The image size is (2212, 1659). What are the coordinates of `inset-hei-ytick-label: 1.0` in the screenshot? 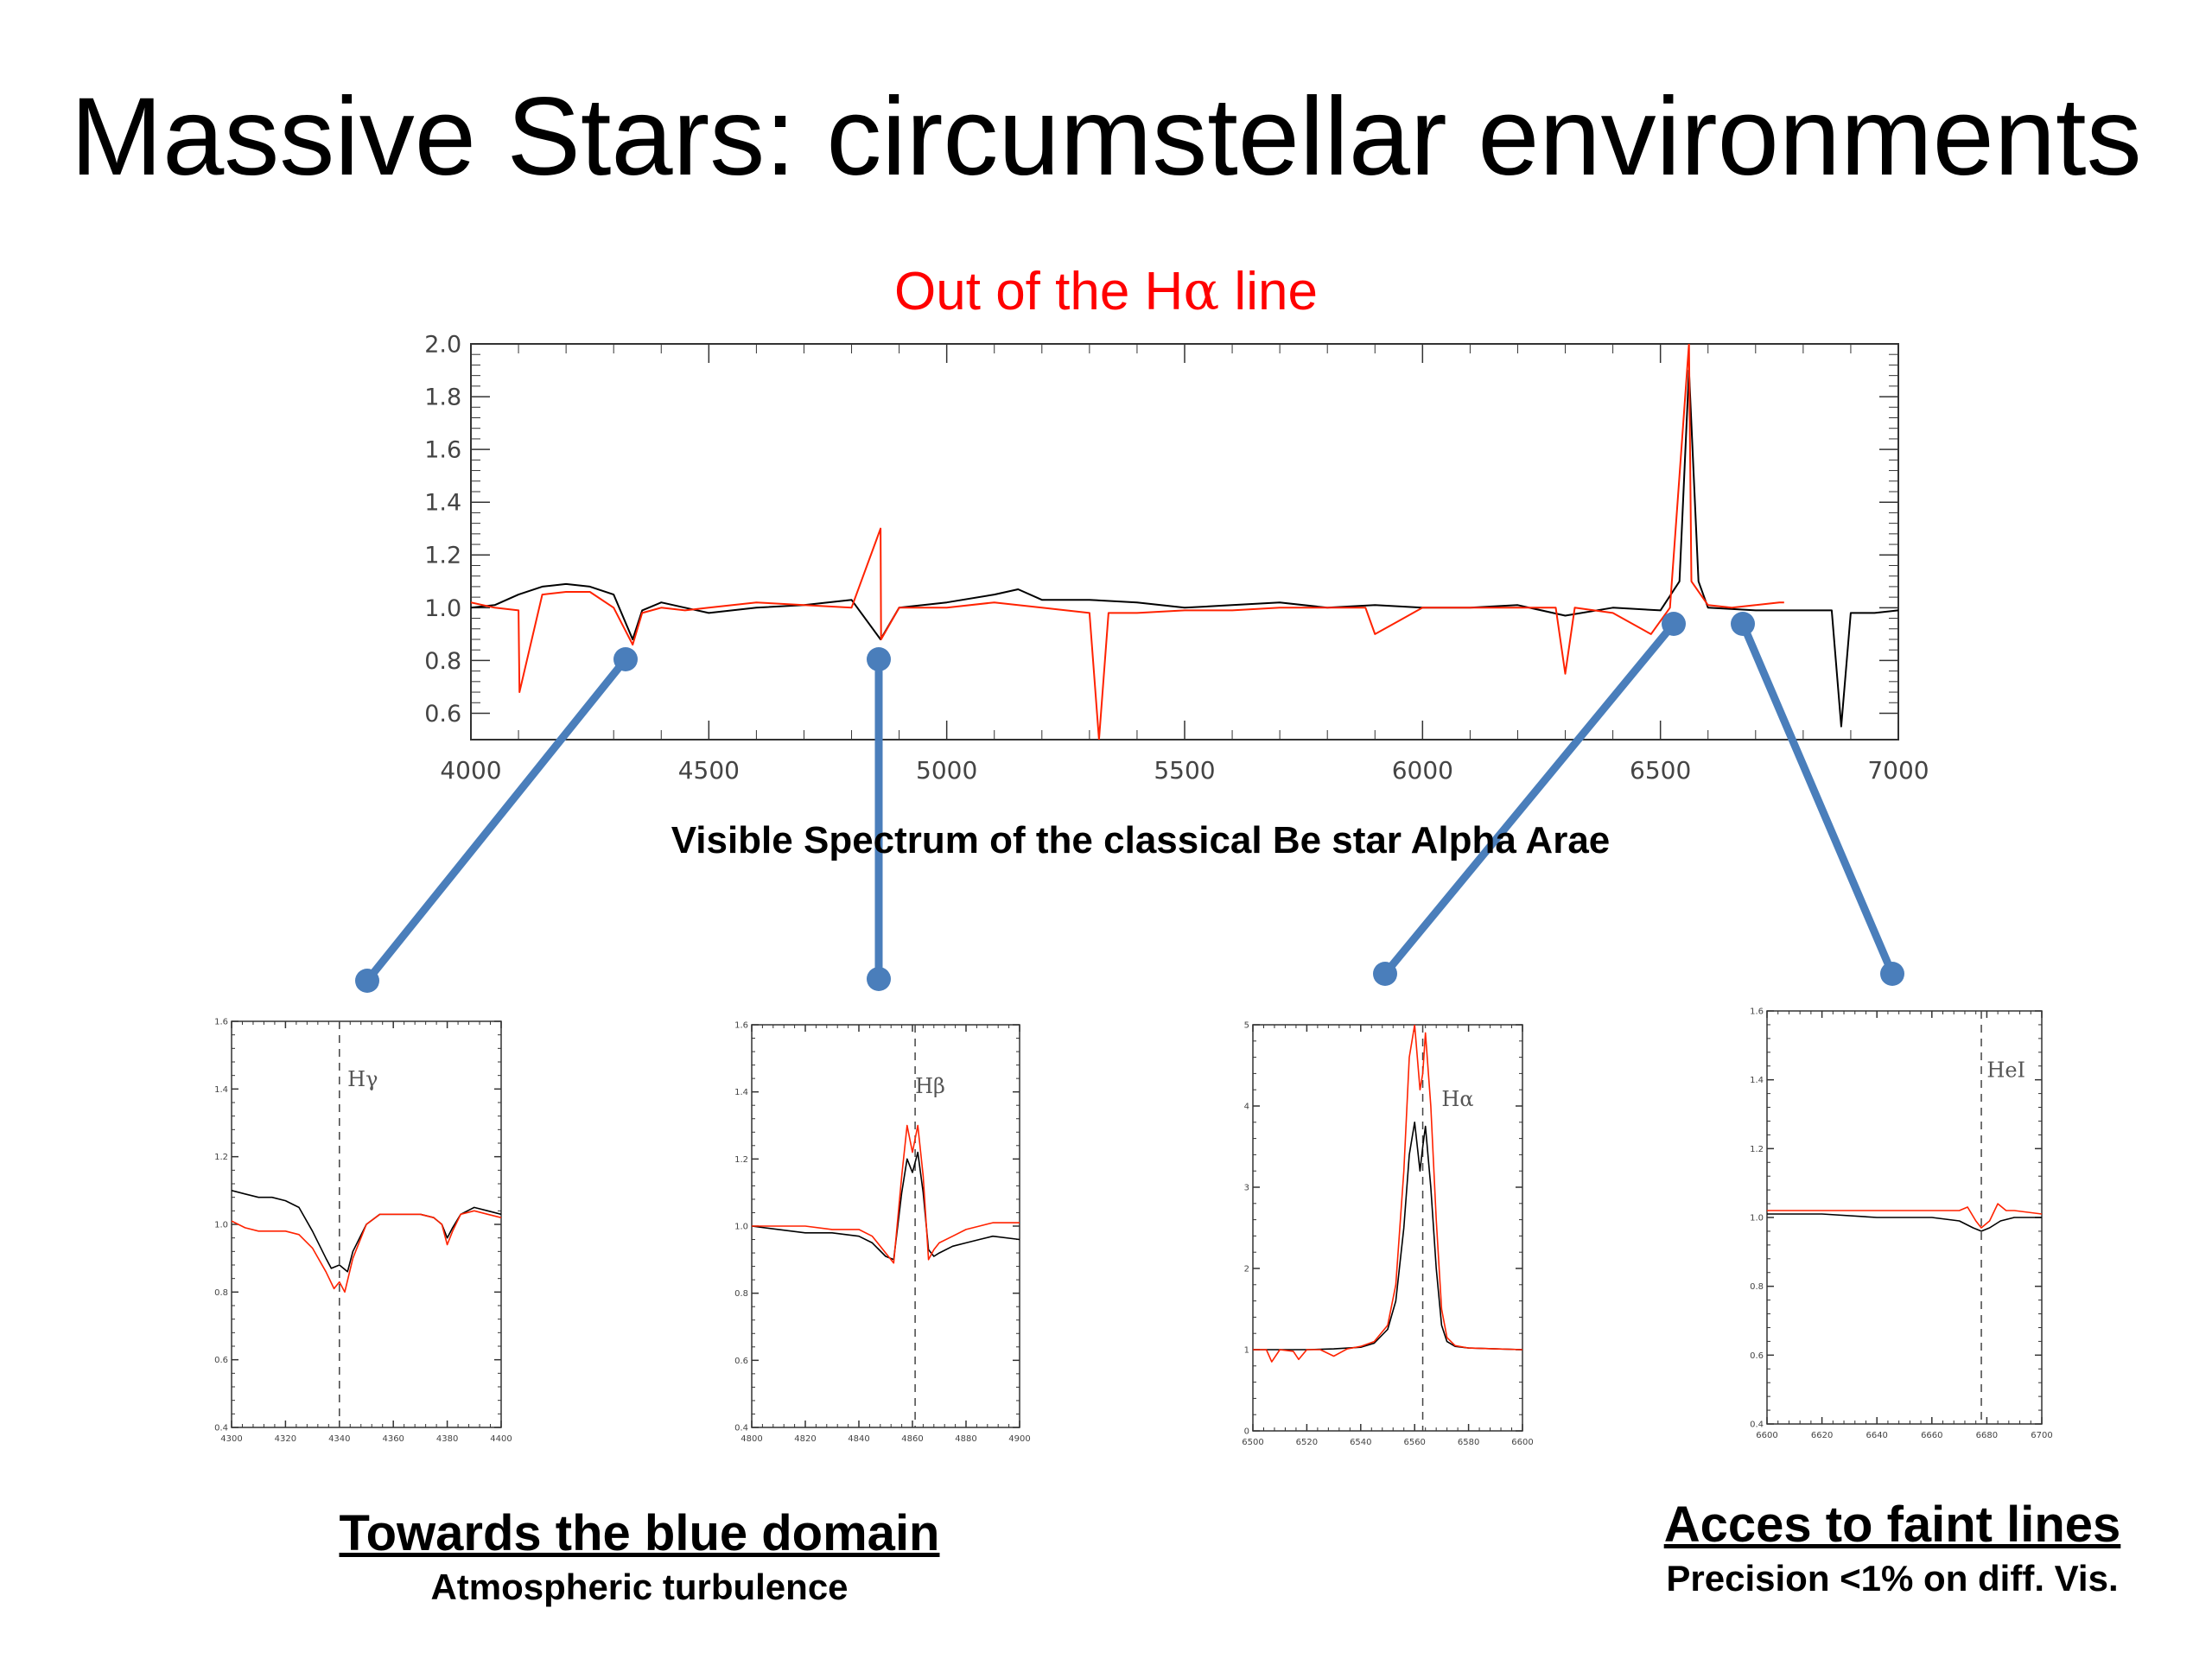 It's located at (1757, 1219).